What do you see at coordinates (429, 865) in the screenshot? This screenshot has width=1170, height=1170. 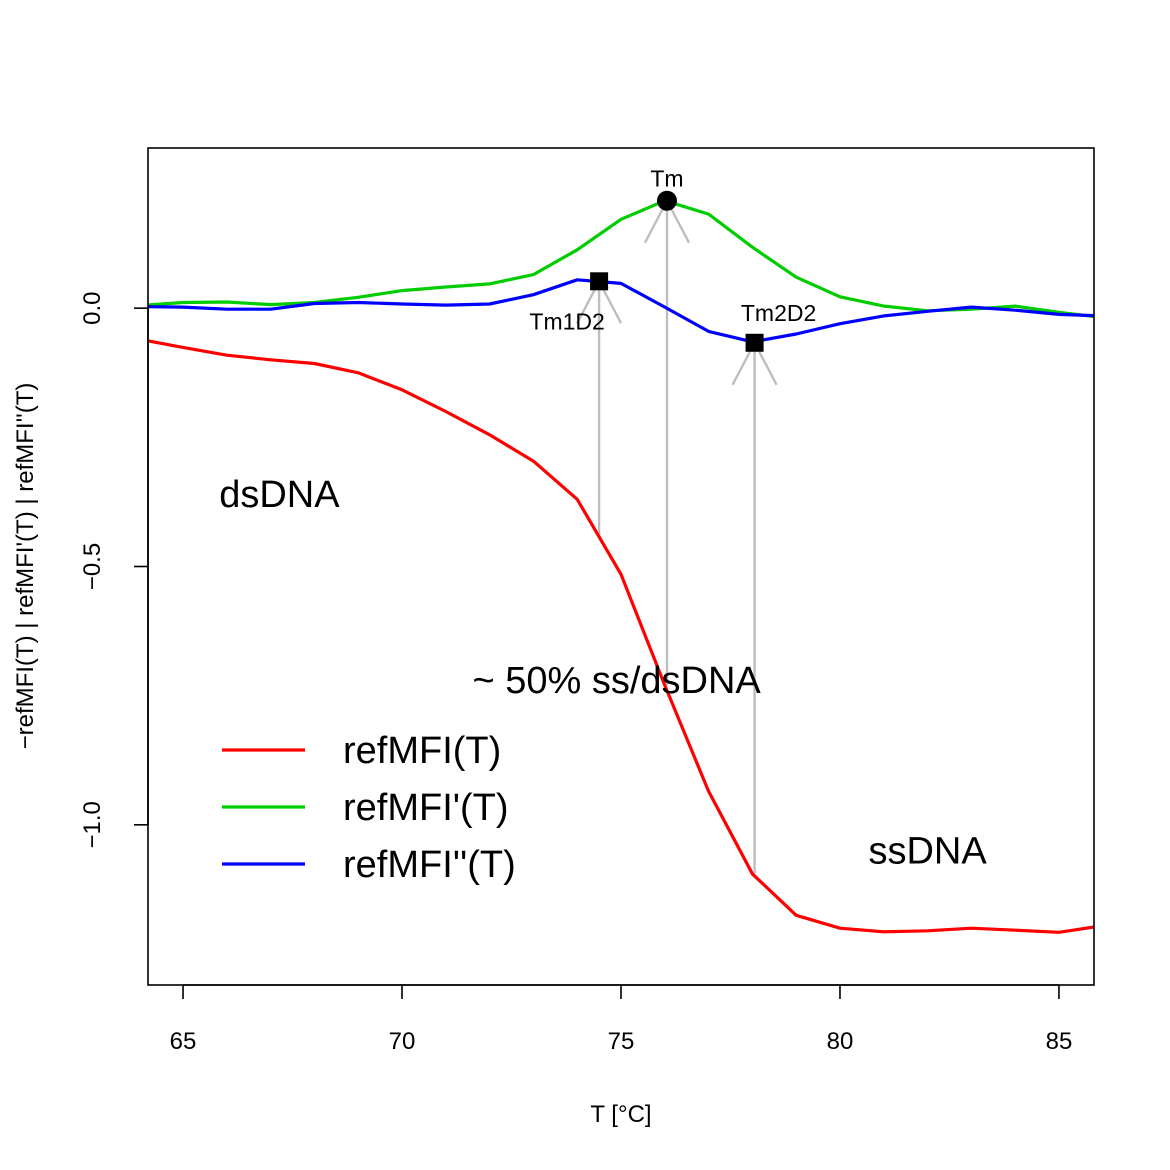 I see `legend-label-3: refMFI''(T)` at bounding box center [429, 865].